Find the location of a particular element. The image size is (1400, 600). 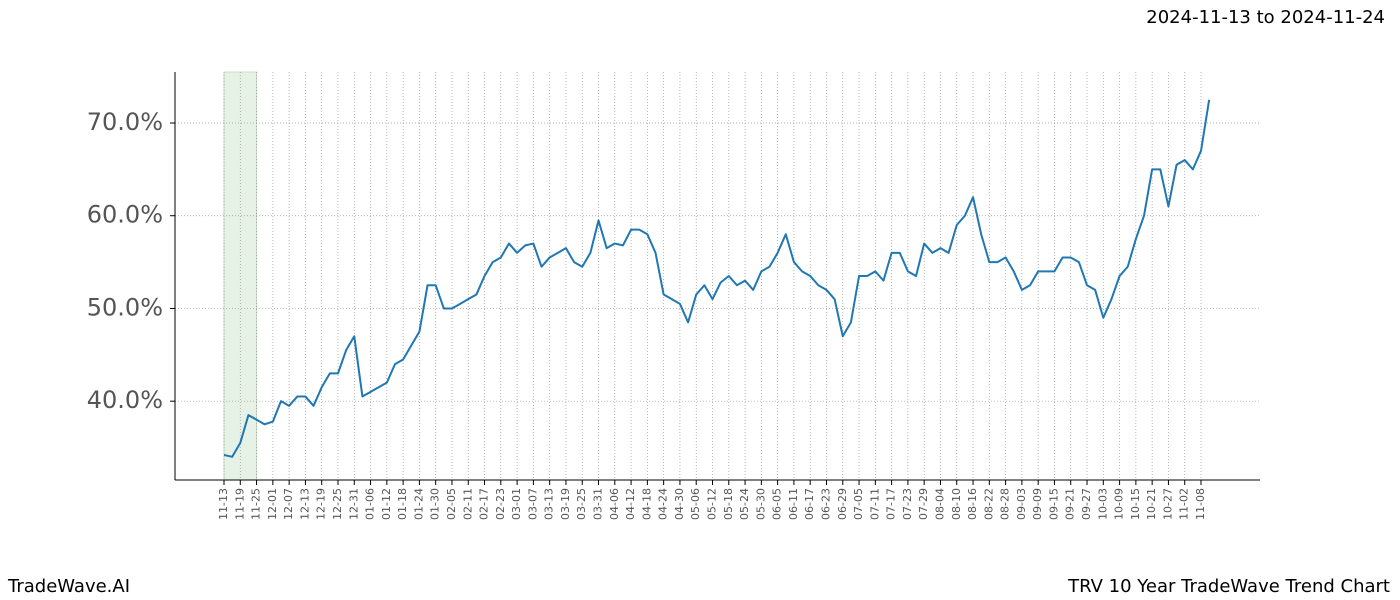

x-tick-label: 04-06 is located at coordinates (614, 504).